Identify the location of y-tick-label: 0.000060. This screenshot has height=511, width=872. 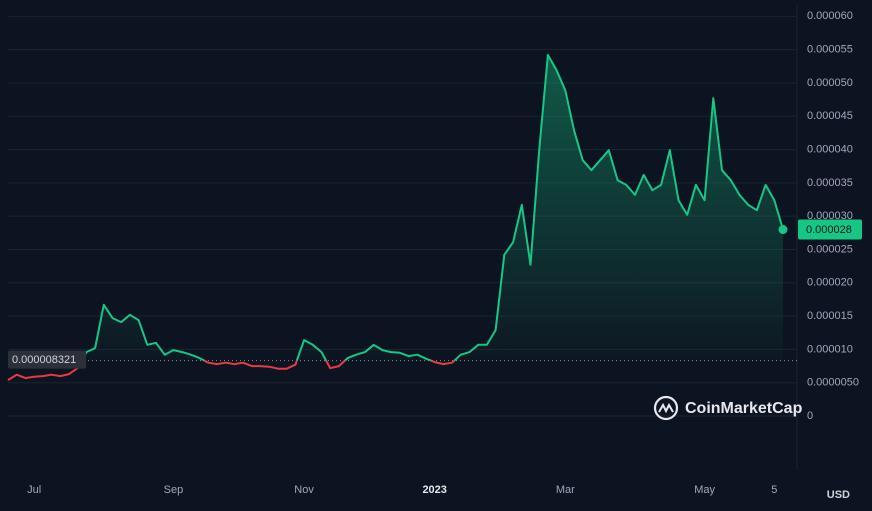
(830, 16).